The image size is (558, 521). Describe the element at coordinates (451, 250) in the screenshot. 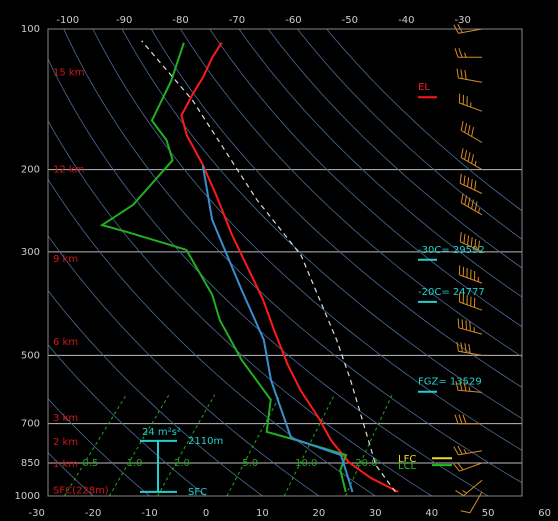

I see `level-label: -30C= 29592` at that location.